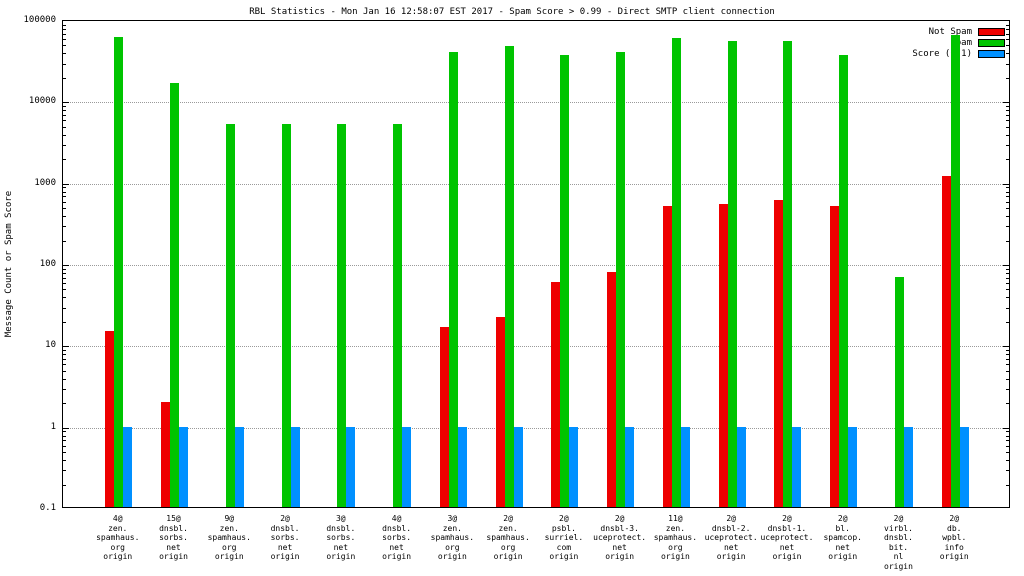  Describe the element at coordinates (50, 345) in the screenshot. I see `y-tick-label: 10` at that location.